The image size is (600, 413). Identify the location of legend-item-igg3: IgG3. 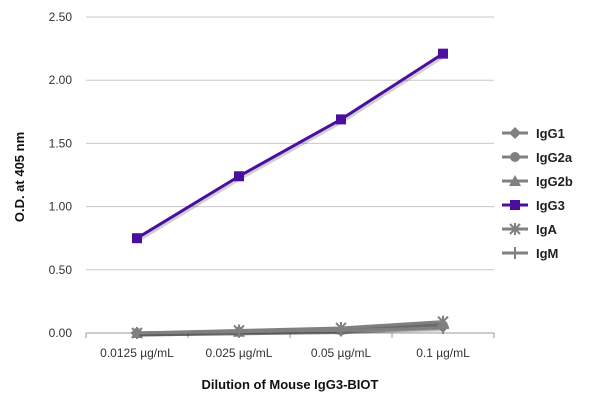
(533, 205).